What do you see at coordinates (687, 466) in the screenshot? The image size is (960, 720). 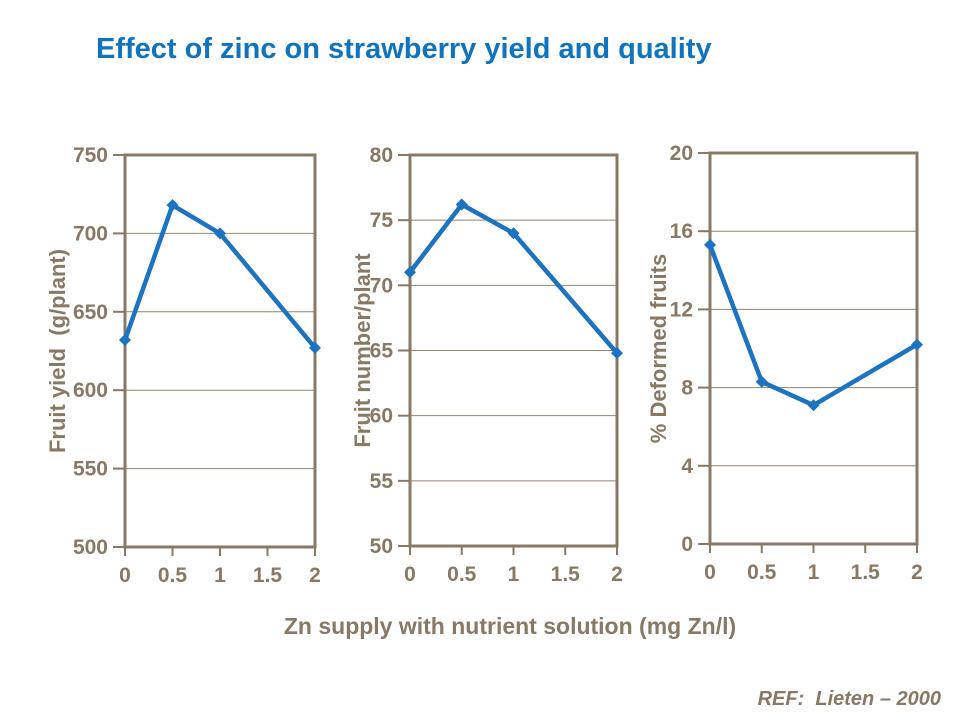 I see `y-tick-label: 4` at bounding box center [687, 466].